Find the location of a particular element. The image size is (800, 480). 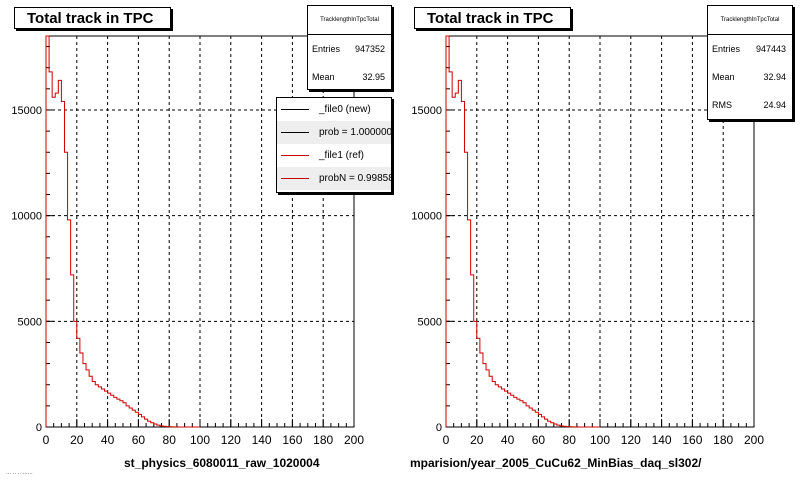

legend-label: probN = 0.99858 is located at coordinates (355, 178).